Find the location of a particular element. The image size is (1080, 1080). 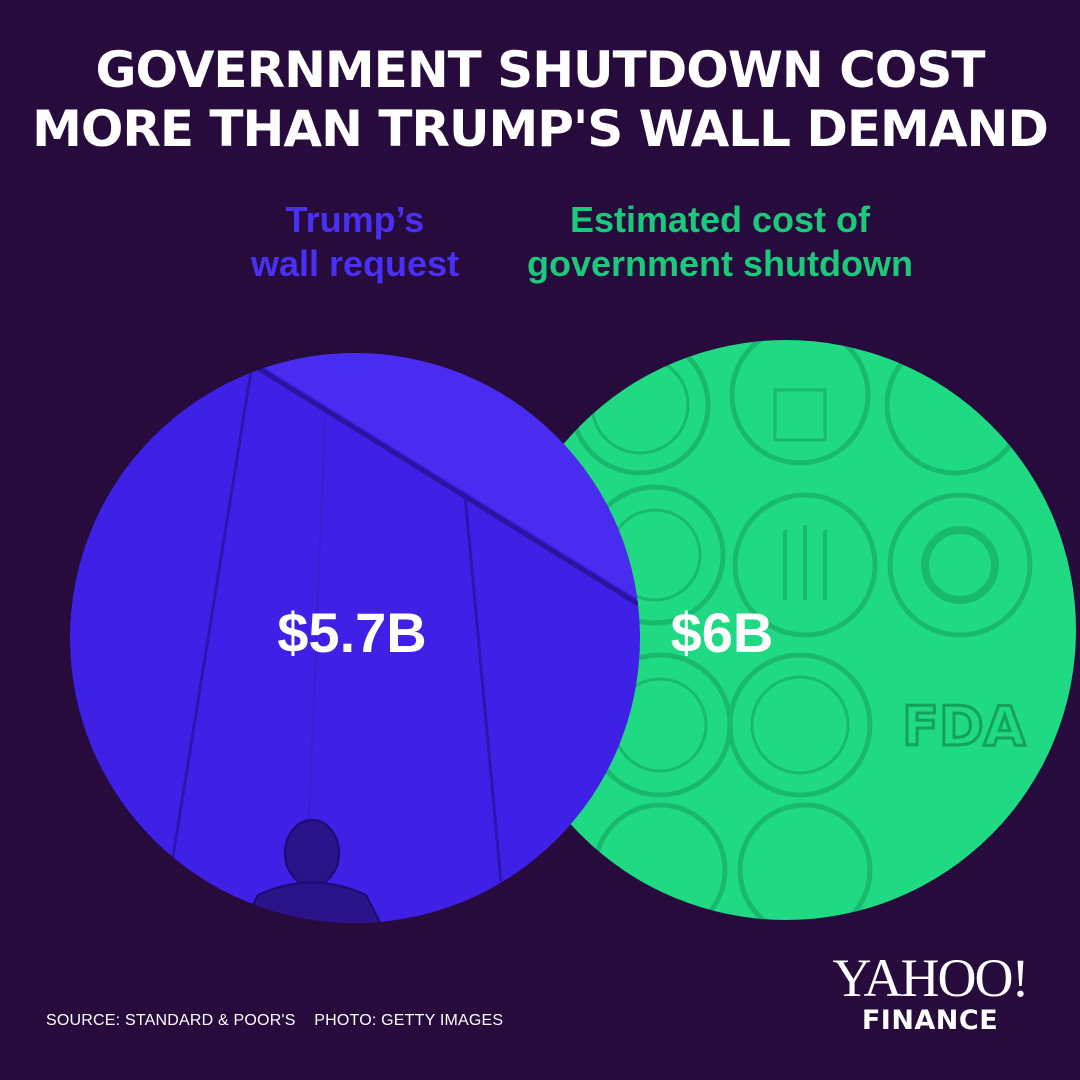

photo-credit: PHOTO: GETTY IMAGES is located at coordinates (409, 1020).